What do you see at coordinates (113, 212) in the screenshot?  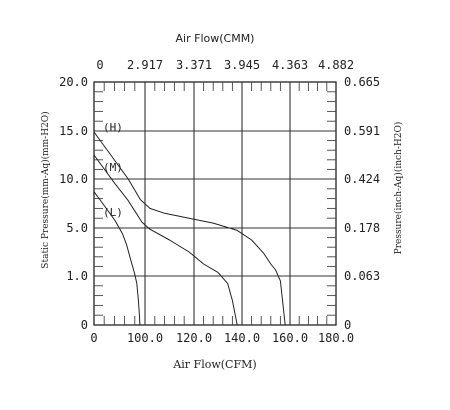 I see `series-label-l: (L)` at bounding box center [113, 212].